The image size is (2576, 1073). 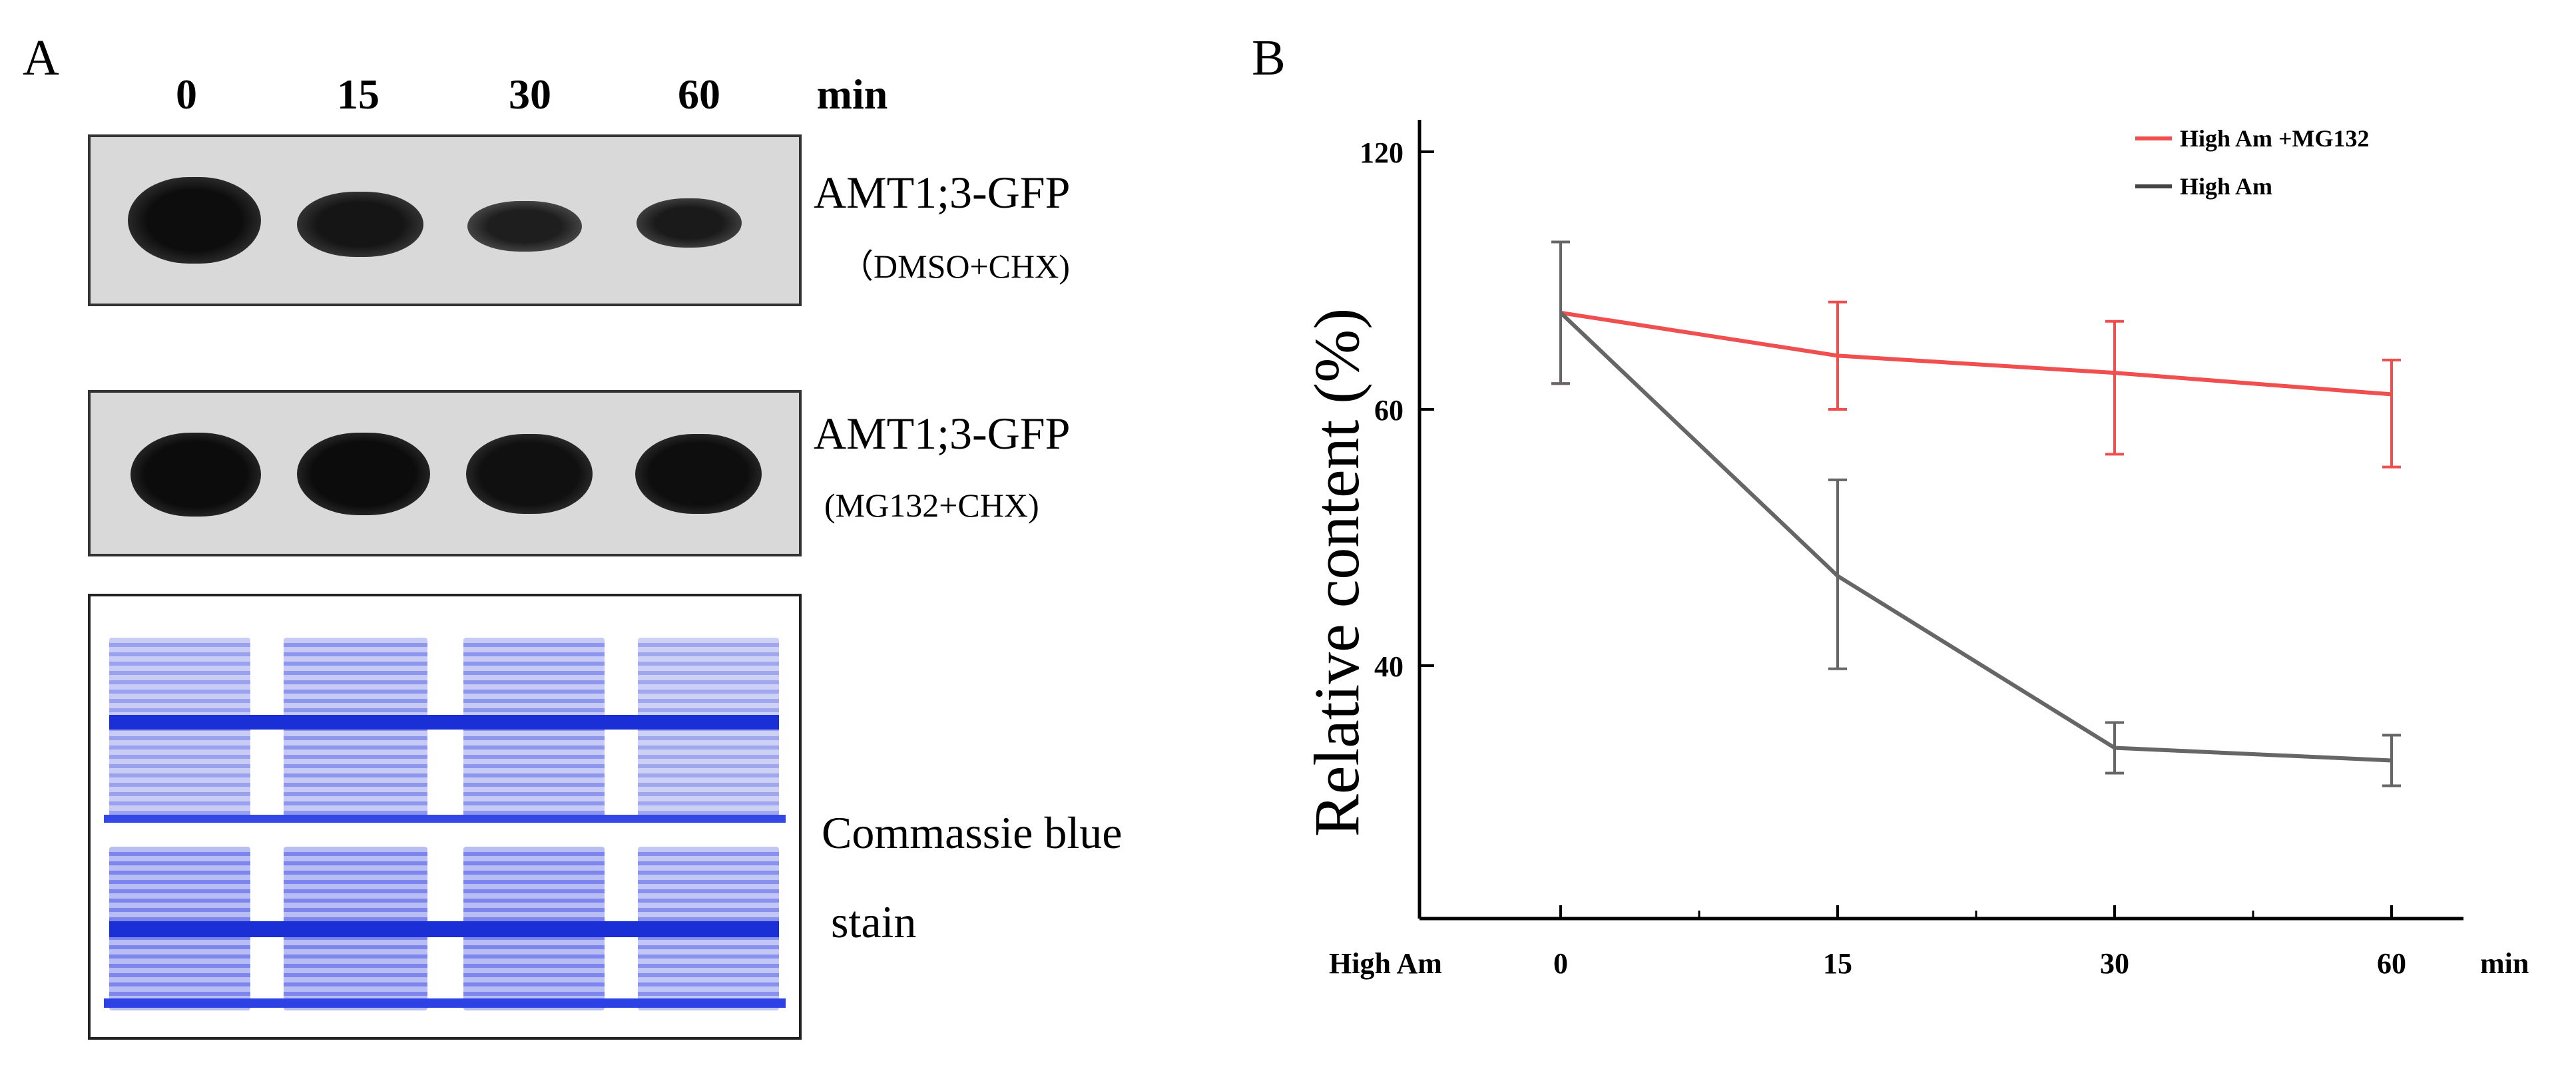 What do you see at coordinates (41, 58) in the screenshot?
I see `panel-a-label: A` at bounding box center [41, 58].